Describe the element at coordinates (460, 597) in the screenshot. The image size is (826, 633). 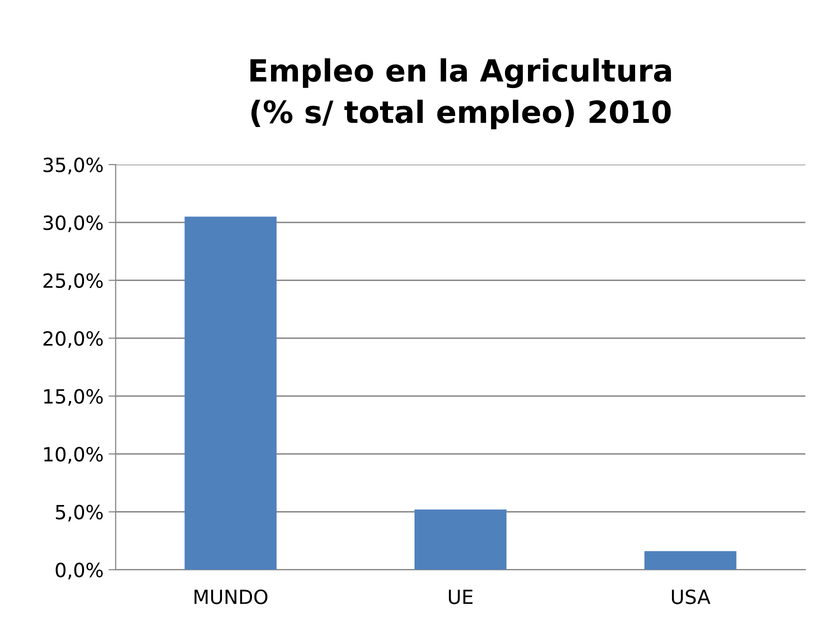
I see `x-tick-label: UE` at that location.